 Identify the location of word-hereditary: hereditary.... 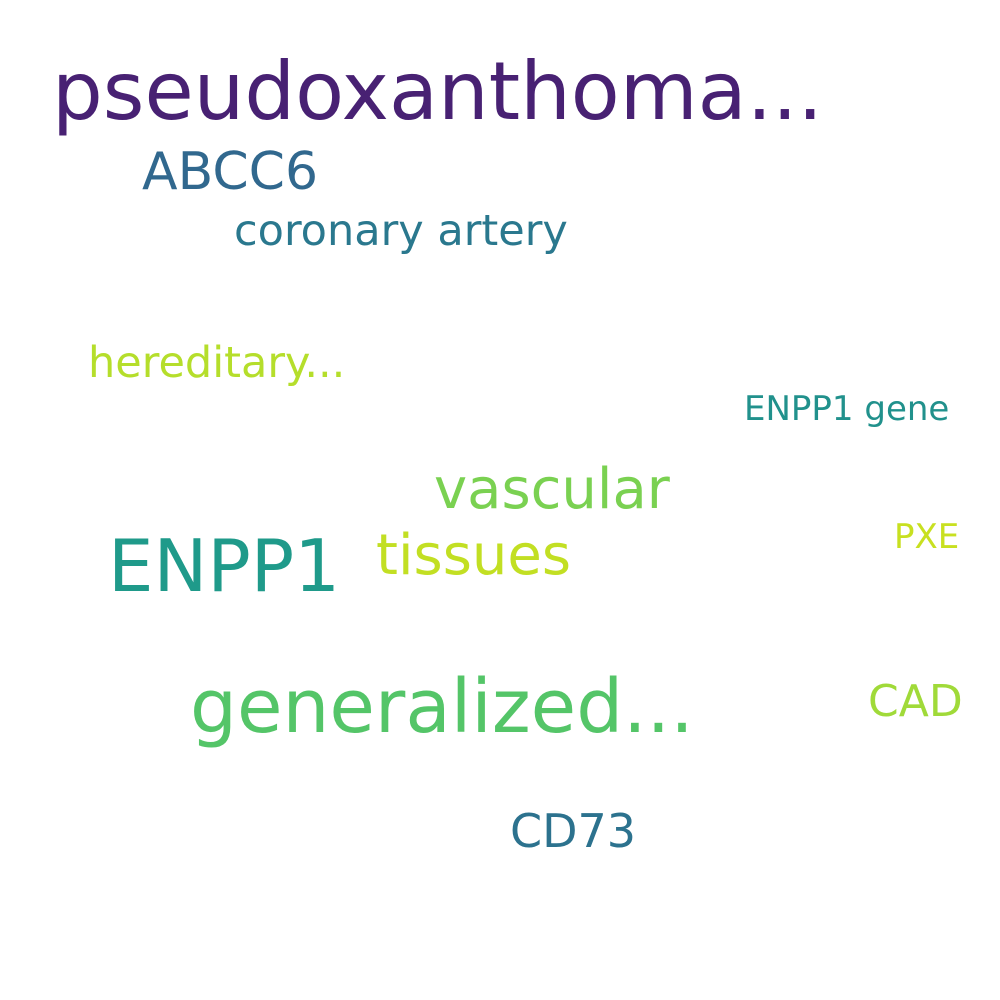
(217, 363).